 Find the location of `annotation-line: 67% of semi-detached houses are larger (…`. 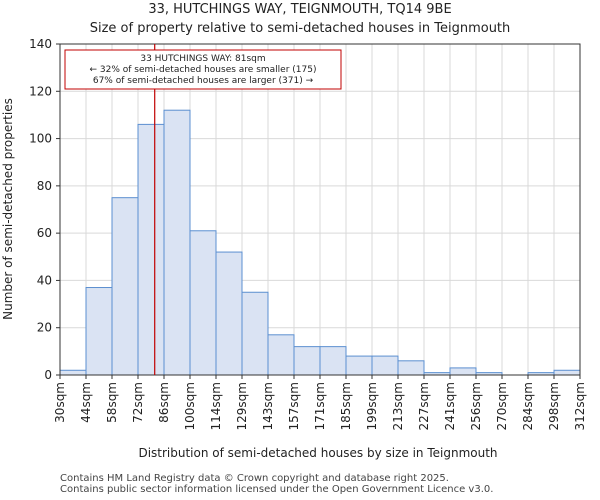

annotation-line: 67% of semi-detached houses are larger (… is located at coordinates (203, 81).